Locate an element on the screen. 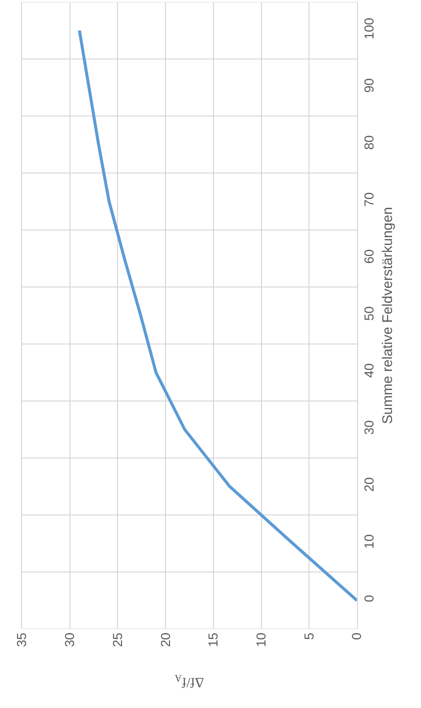  y-tick-label: 20 is located at coordinates (369, 484).